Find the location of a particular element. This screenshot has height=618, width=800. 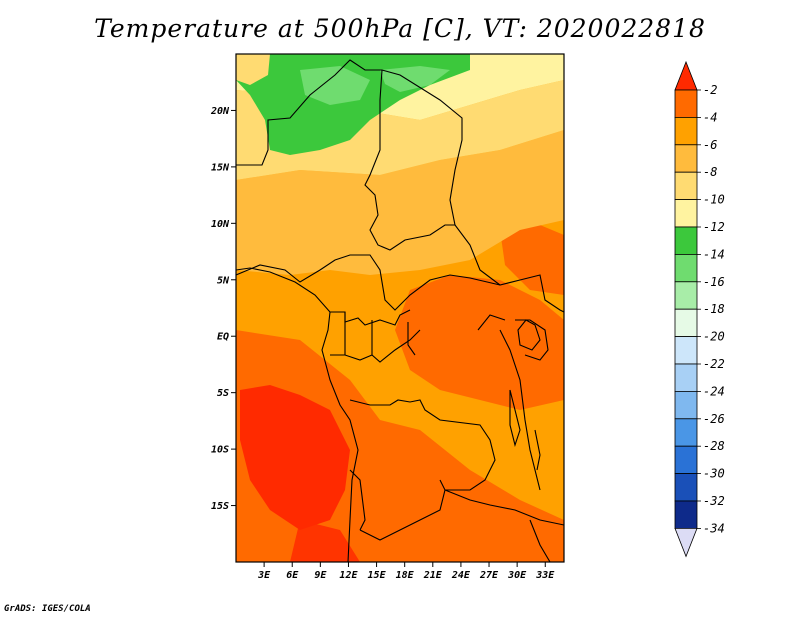

lon-label: 24E is located at coordinates (461, 575).